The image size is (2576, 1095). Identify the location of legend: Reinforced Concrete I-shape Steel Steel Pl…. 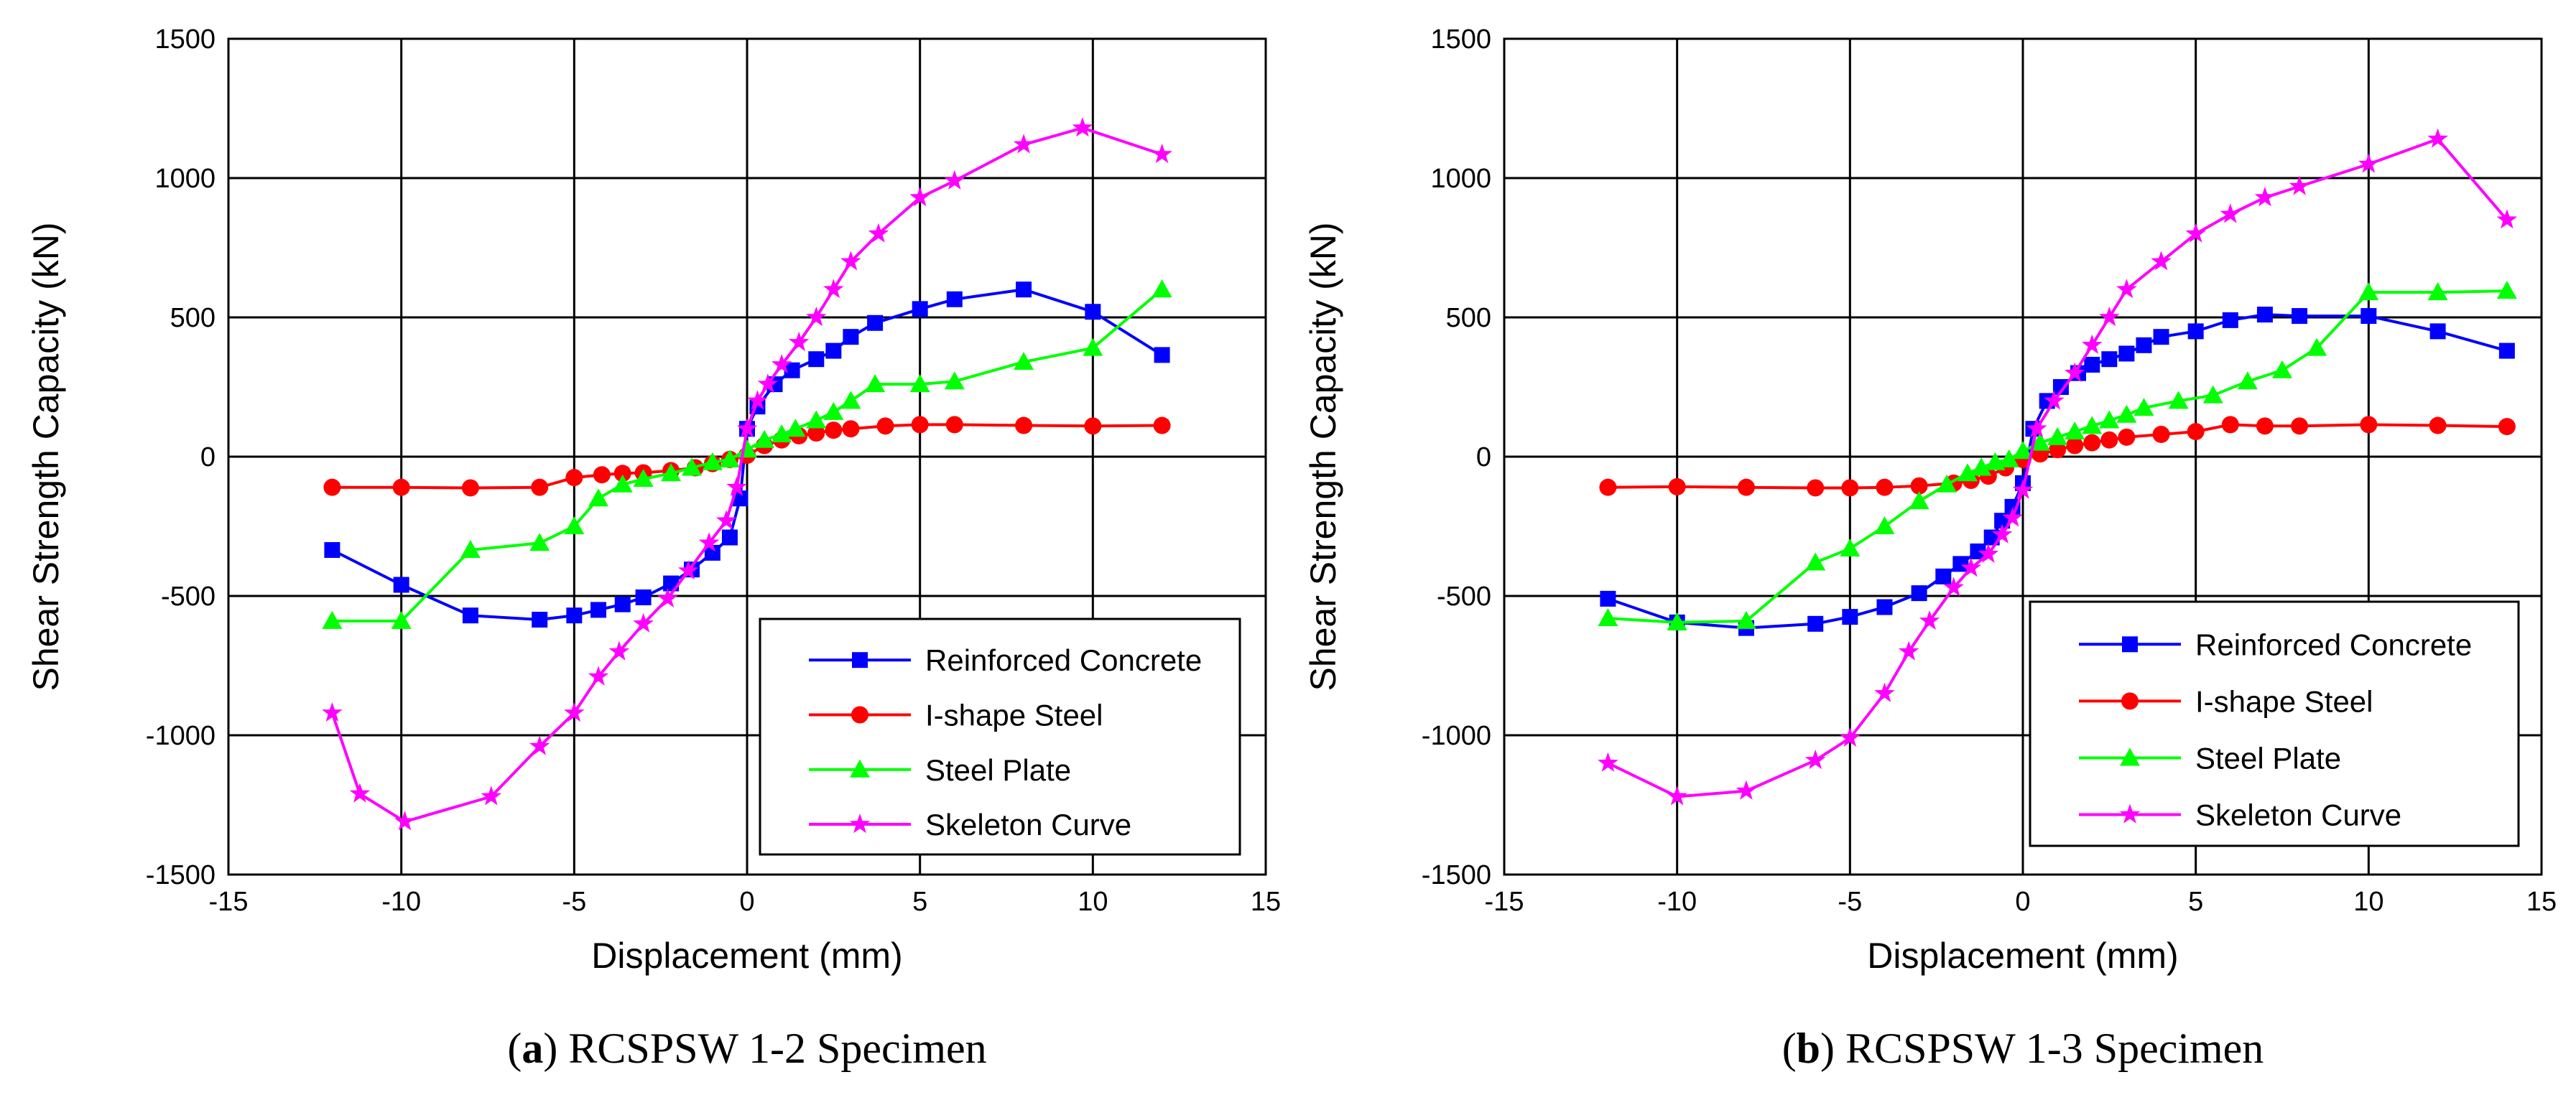
(2274, 723).